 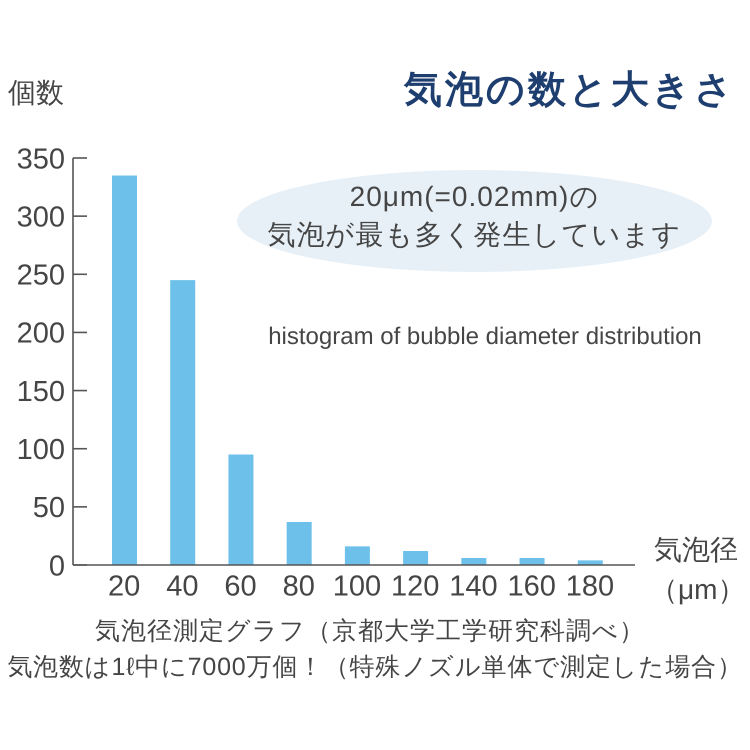 I want to click on x-tick-label: 180, so click(x=590, y=586).